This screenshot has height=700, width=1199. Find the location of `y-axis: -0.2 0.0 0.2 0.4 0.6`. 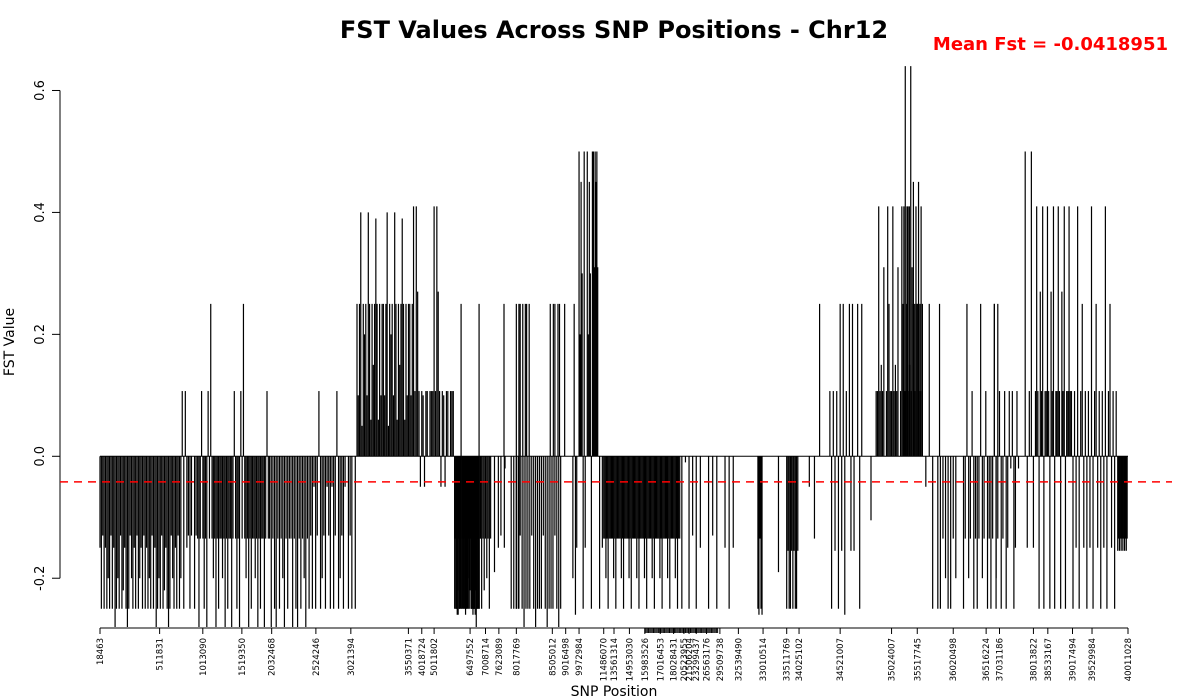

y-axis: -0.2 0.0 0.2 0.4 0.6 is located at coordinates (47, 335).